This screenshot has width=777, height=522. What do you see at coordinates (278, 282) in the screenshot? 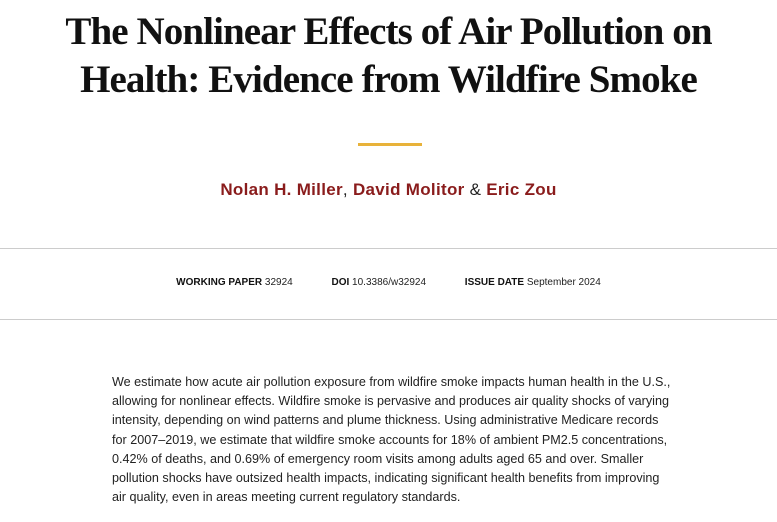
I see `meta-value: 32924` at bounding box center [278, 282].